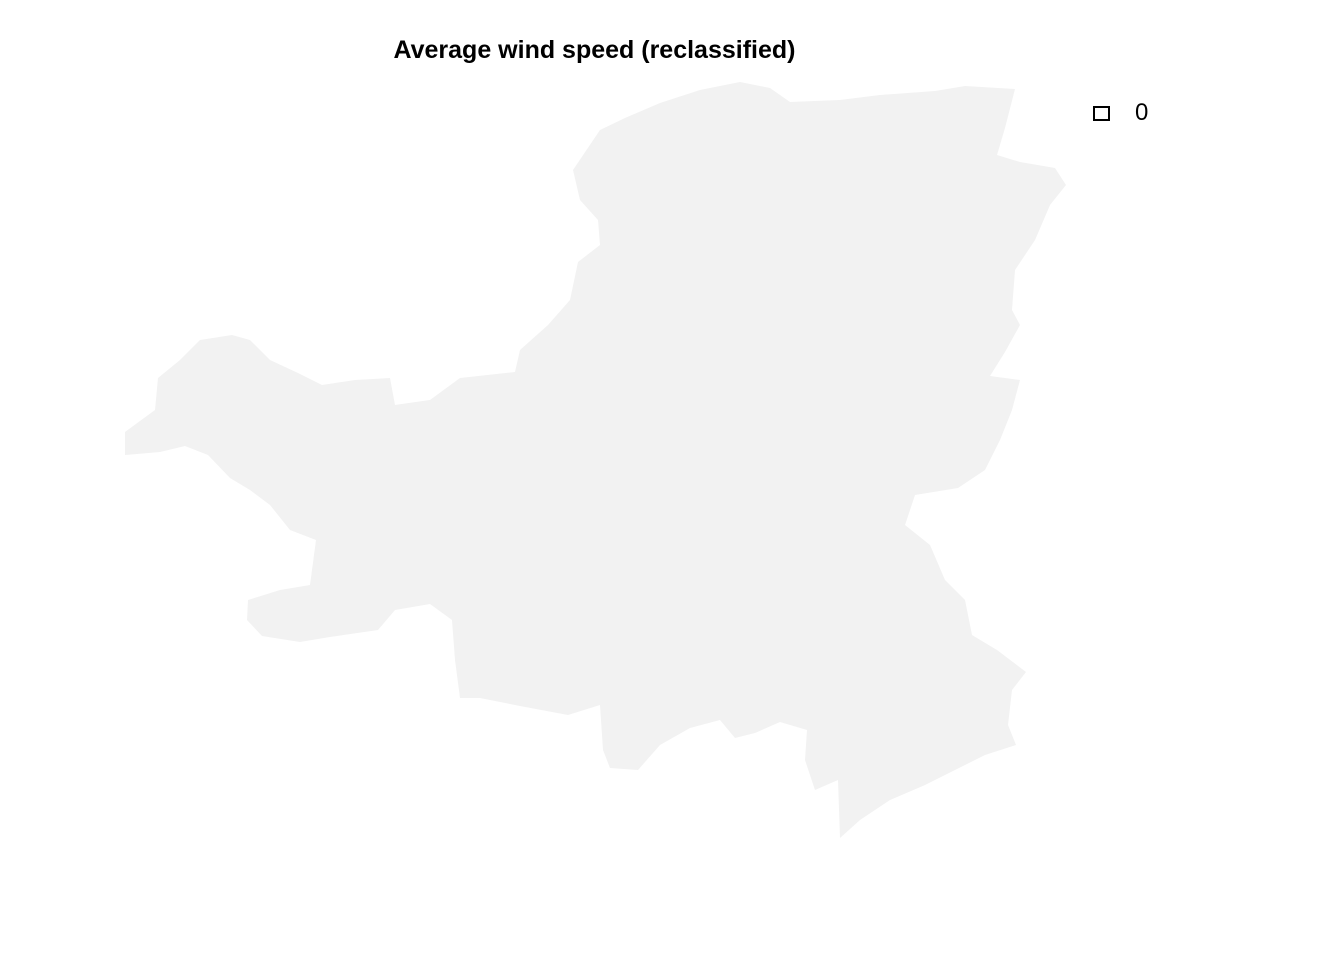  What do you see at coordinates (1121, 112) in the screenshot?
I see `legend: 0` at bounding box center [1121, 112].